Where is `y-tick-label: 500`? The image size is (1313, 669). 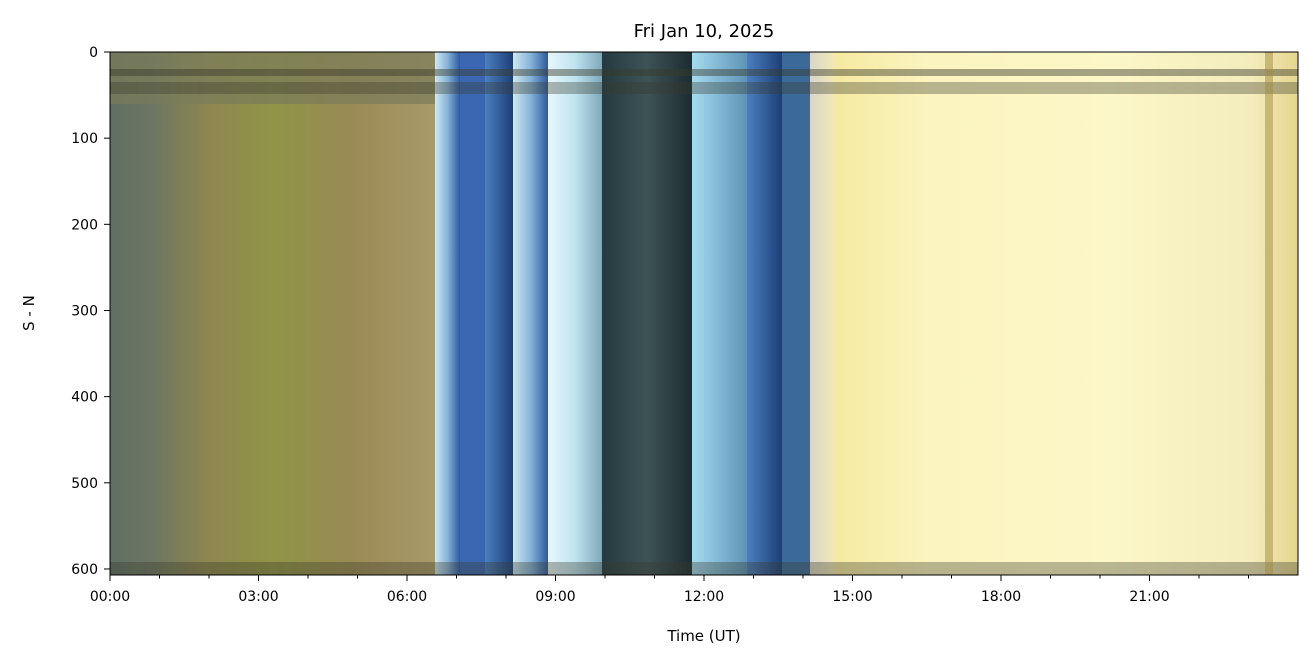
y-tick-label: 500 is located at coordinates (84, 484).